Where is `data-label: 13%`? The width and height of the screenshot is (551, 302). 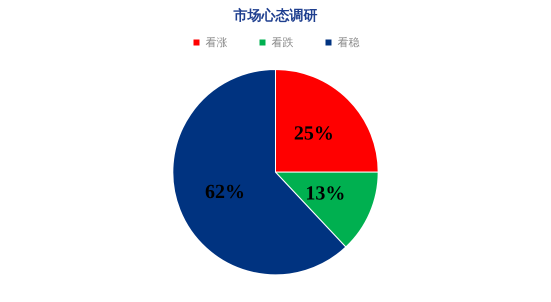 data-label: 13% is located at coordinates (325, 193).